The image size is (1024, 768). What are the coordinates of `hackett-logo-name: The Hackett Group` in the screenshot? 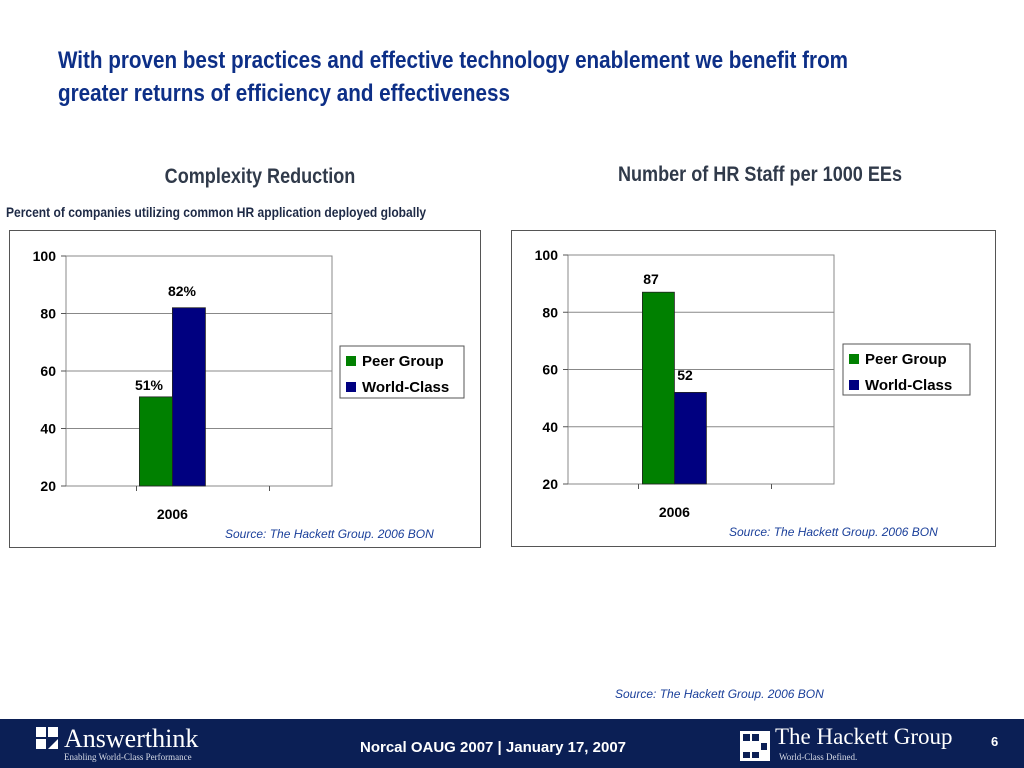 It's located at (864, 736).